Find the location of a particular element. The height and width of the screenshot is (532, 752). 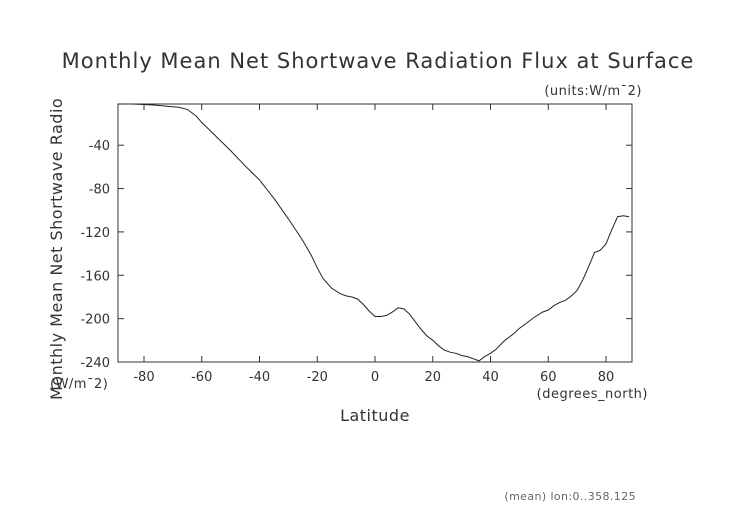

x-axis-units: (degrees_north) is located at coordinates (592, 394).